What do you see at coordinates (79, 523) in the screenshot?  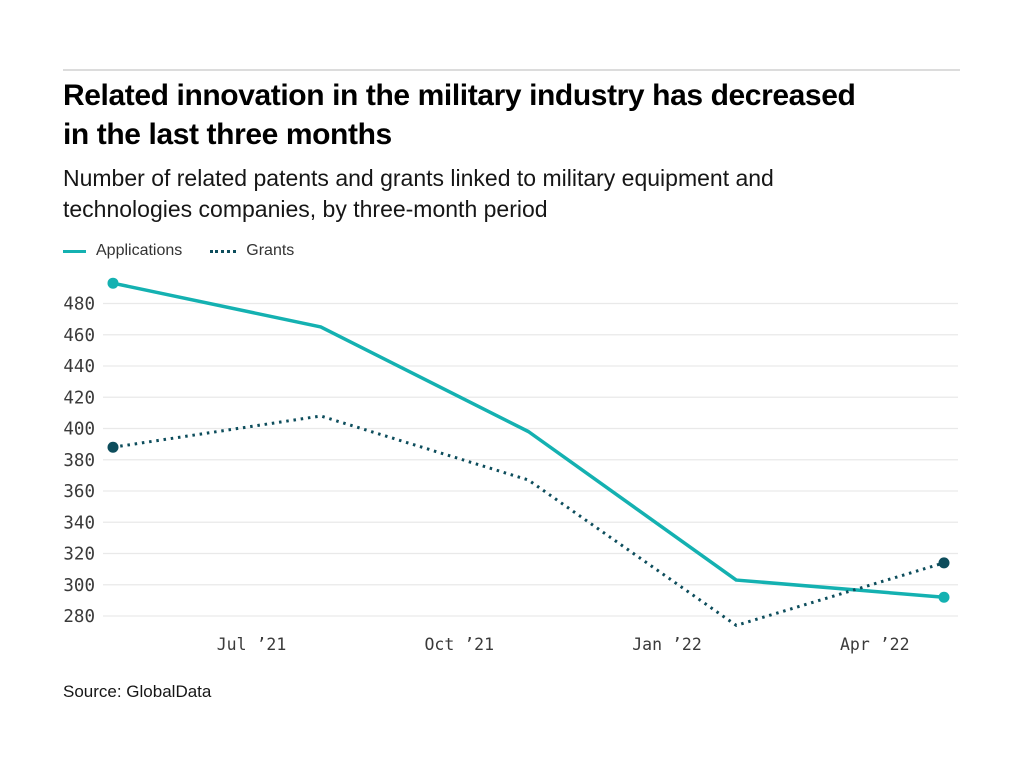 I see `y-tick-label-340: 340` at bounding box center [79, 523].